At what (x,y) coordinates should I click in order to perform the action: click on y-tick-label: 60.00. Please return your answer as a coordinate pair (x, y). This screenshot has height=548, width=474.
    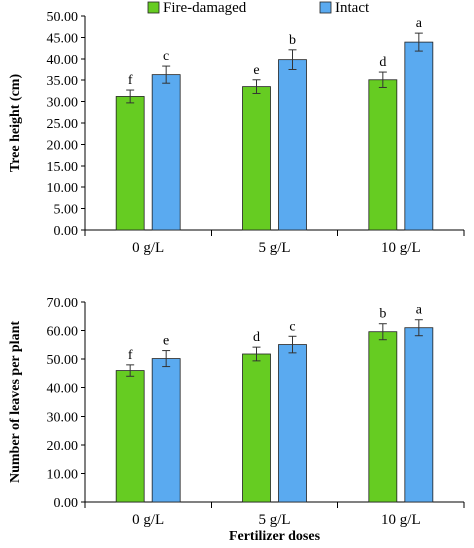
    Looking at the image, I should click on (63, 332).